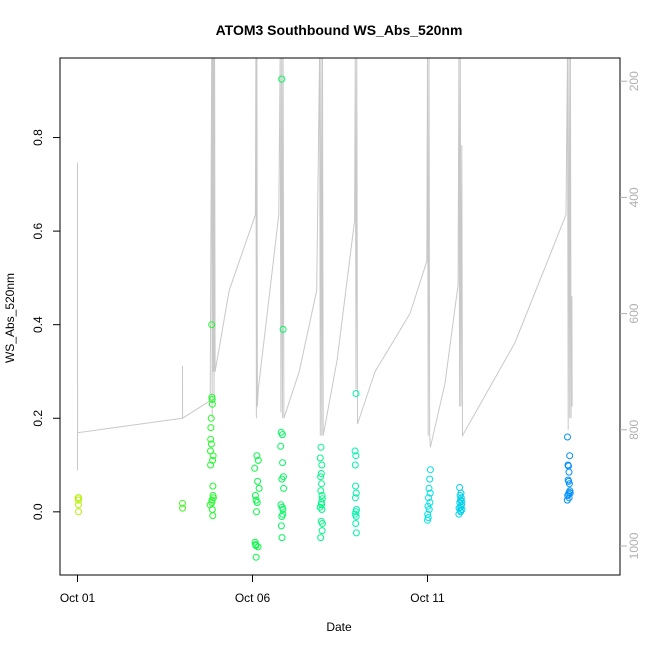  Describe the element at coordinates (634, 81) in the screenshot. I see `y2-tick-label: 200` at that location.